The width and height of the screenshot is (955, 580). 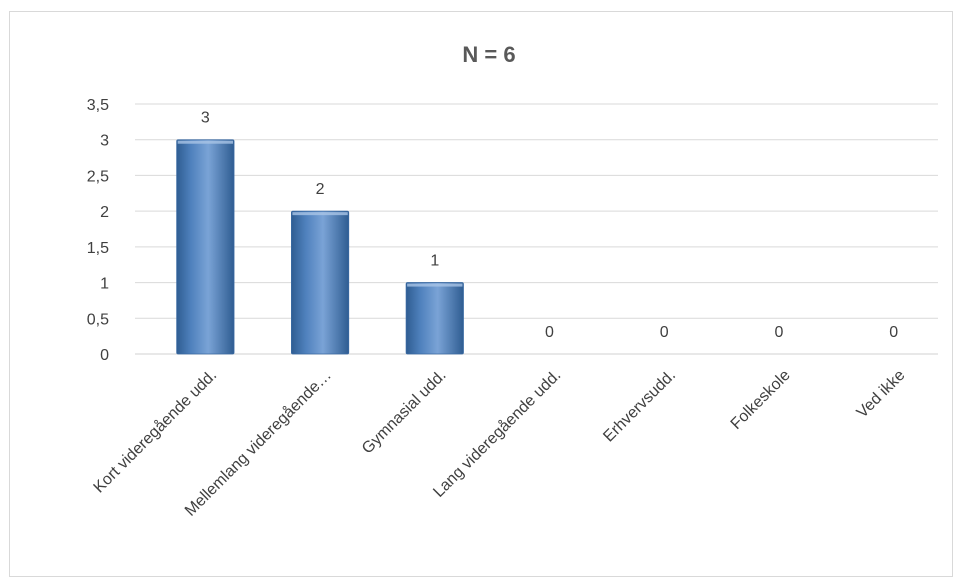 I want to click on x-tick-label: Folkeskole, so click(x=761, y=400).